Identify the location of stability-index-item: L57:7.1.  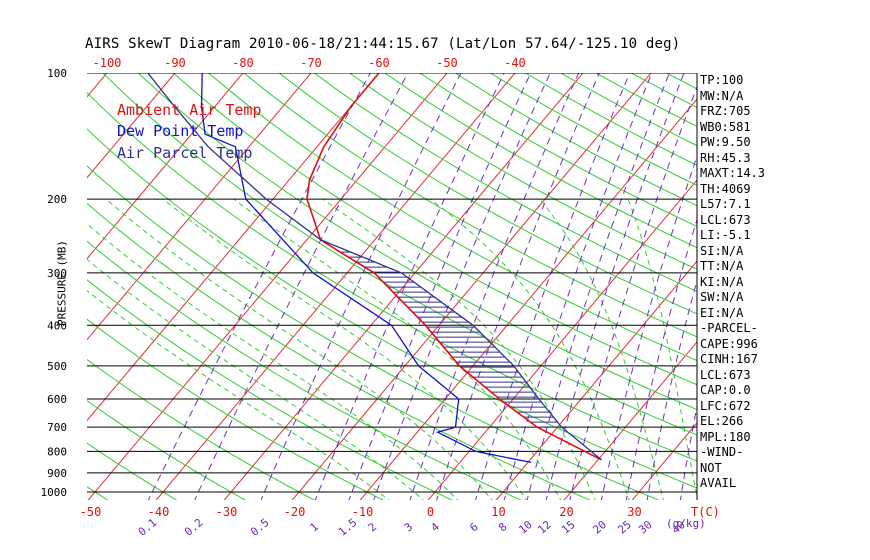
(725, 204).